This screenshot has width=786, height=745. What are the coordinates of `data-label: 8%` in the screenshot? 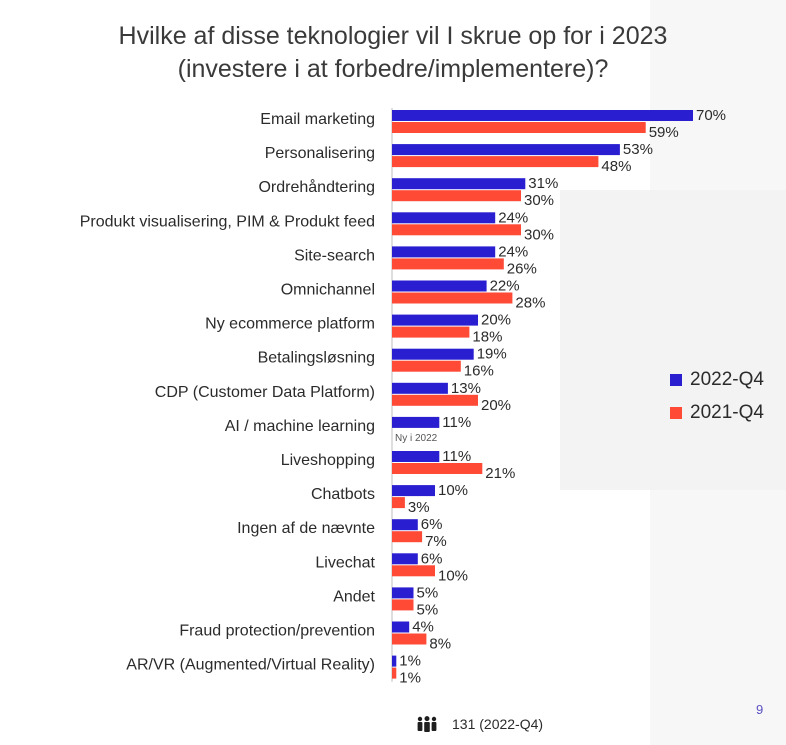 It's located at (440, 644).